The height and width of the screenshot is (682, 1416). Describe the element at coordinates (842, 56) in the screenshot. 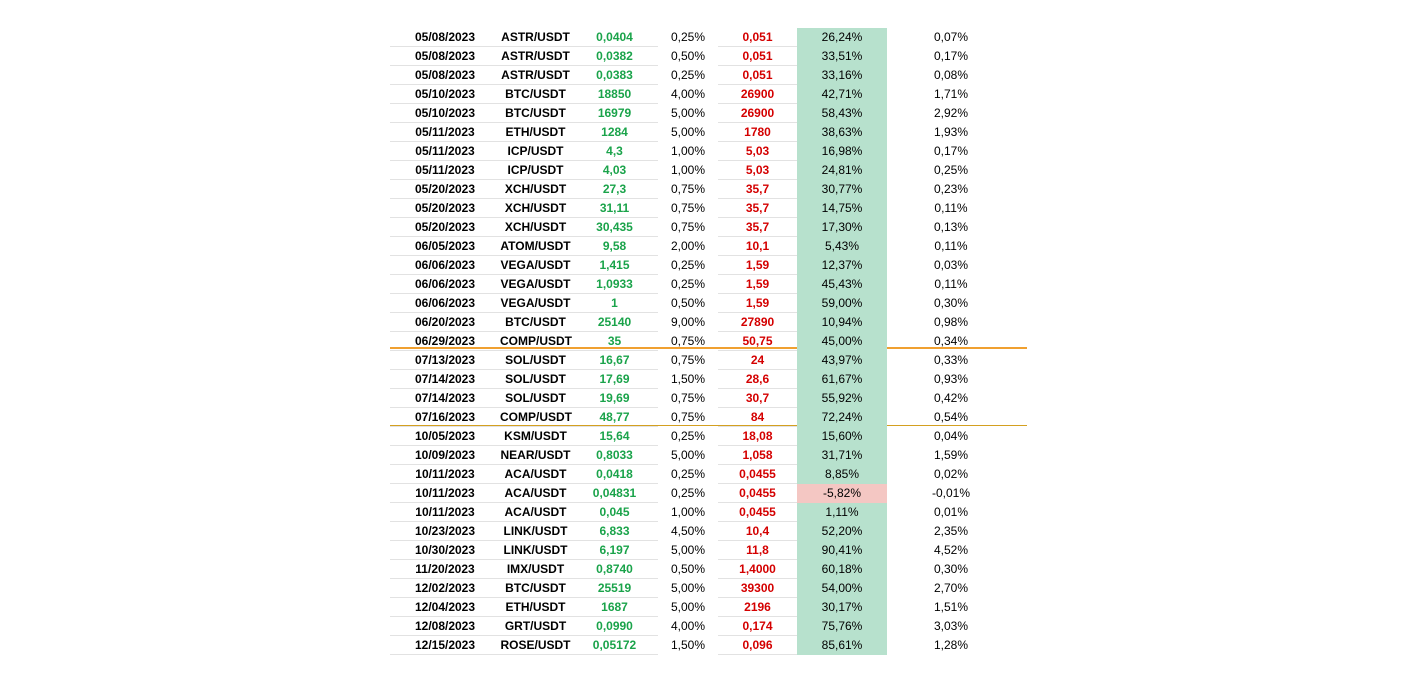

I see `gain-cell: 33,51%` at that location.